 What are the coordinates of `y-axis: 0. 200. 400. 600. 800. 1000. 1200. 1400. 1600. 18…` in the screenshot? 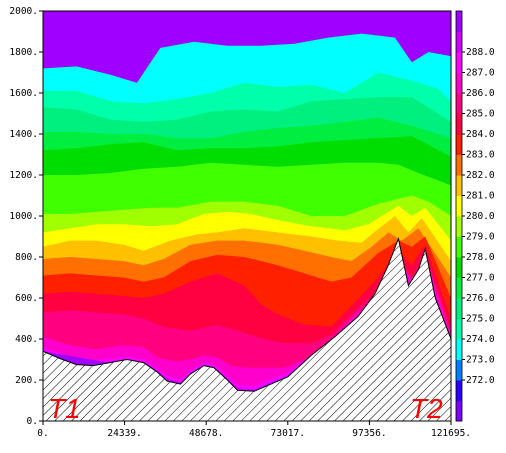 It's located at (26, 216).